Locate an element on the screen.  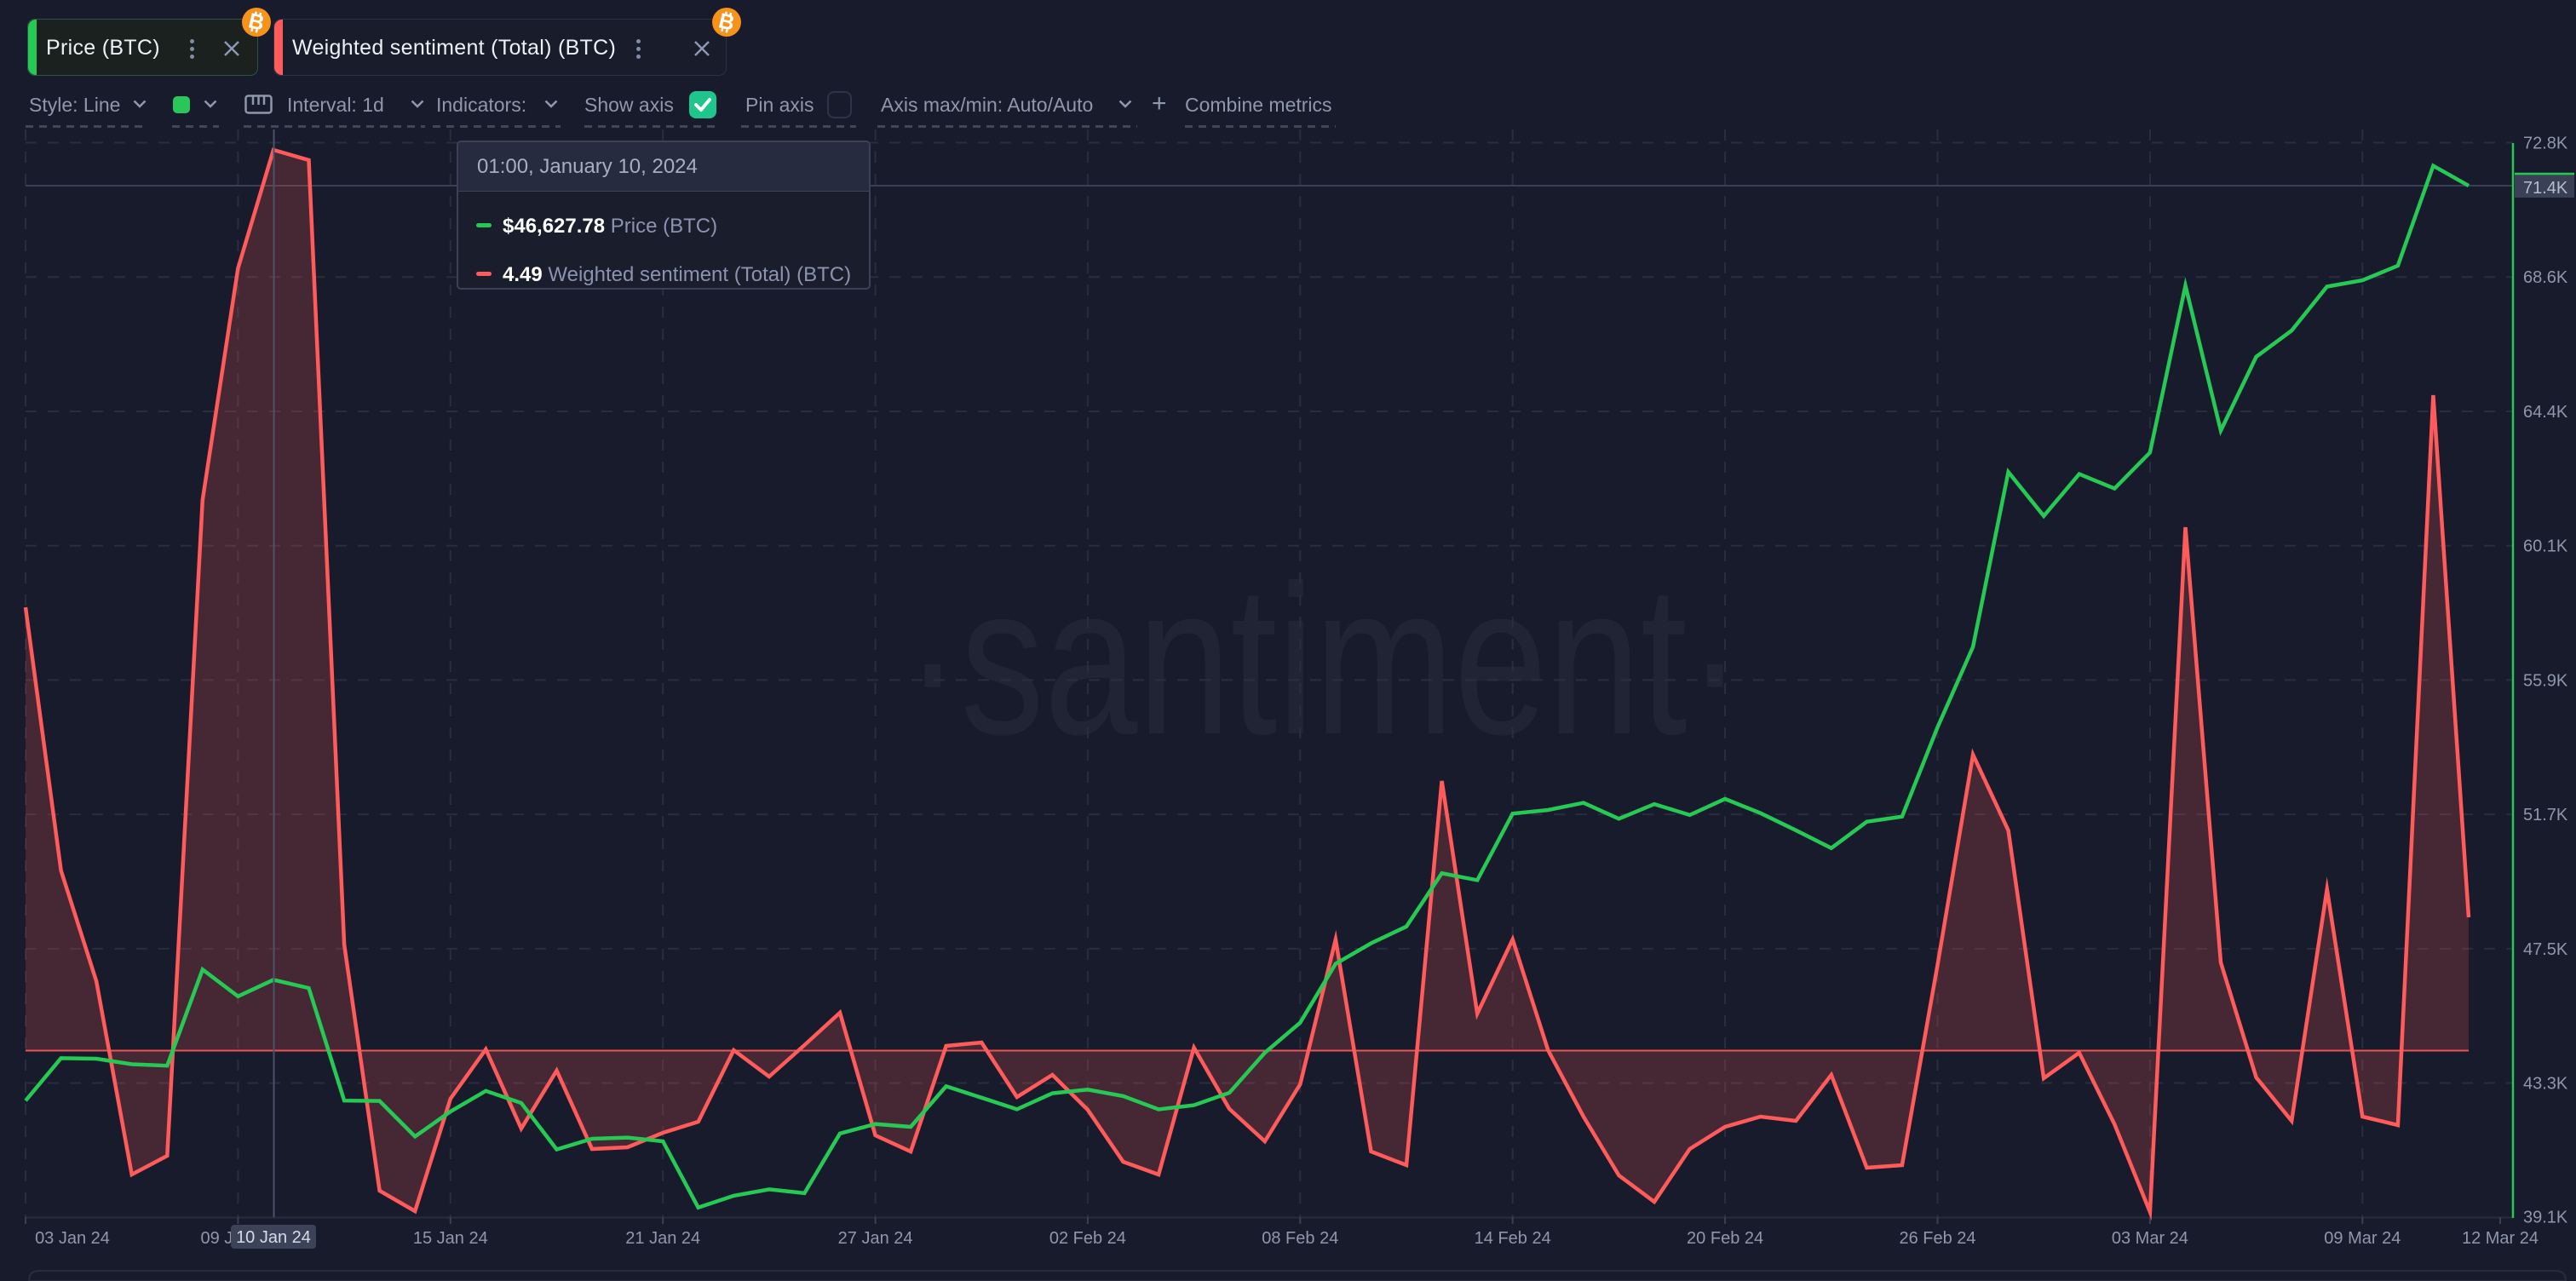
svg-text: 26 Feb 24 is located at coordinates (1937, 1238).